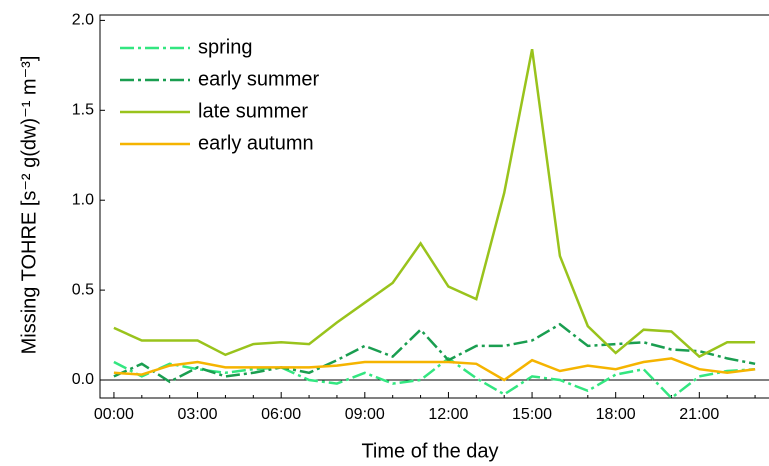  Describe the element at coordinates (225, 47) in the screenshot. I see `legend-label: spring` at that location.